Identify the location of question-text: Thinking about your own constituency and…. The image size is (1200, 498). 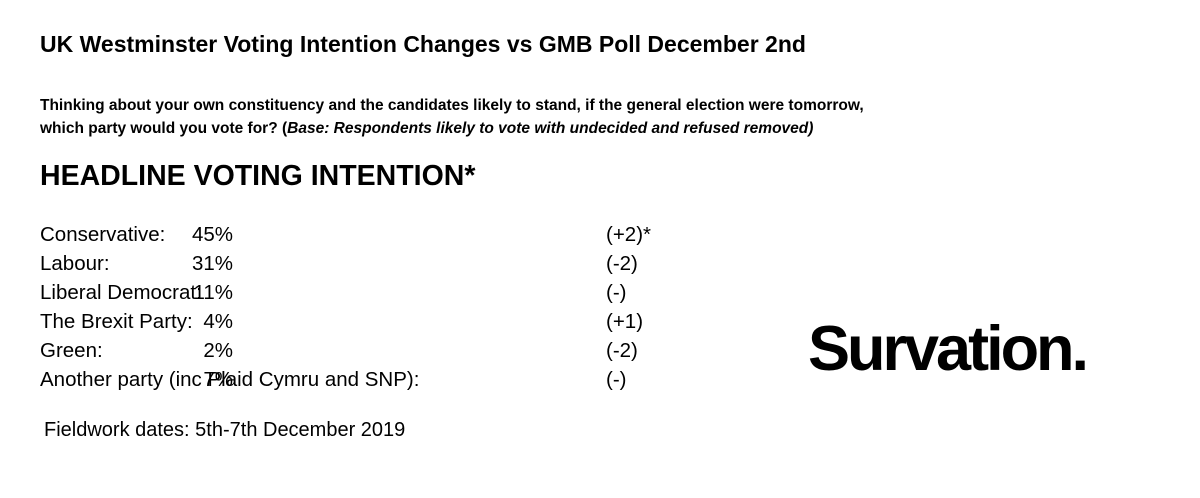
(452, 117).